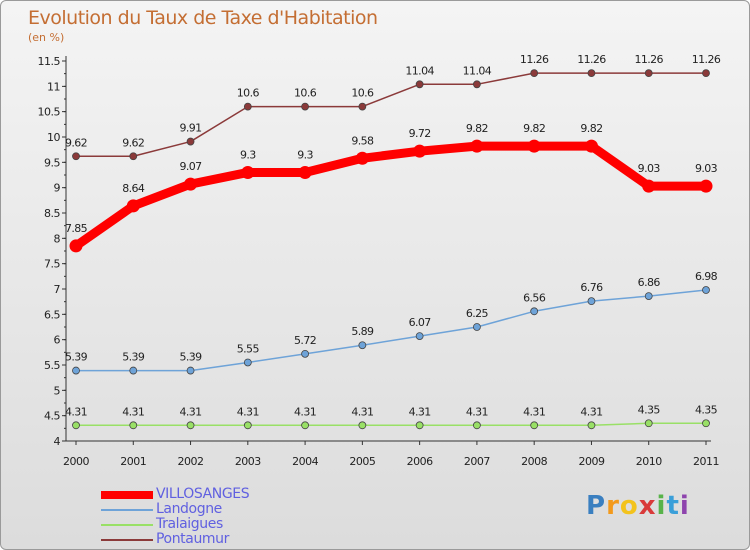 The width and height of the screenshot is (750, 550). What do you see at coordinates (52, 416) in the screenshot?
I see `y-tick-label: 4.5` at bounding box center [52, 416].